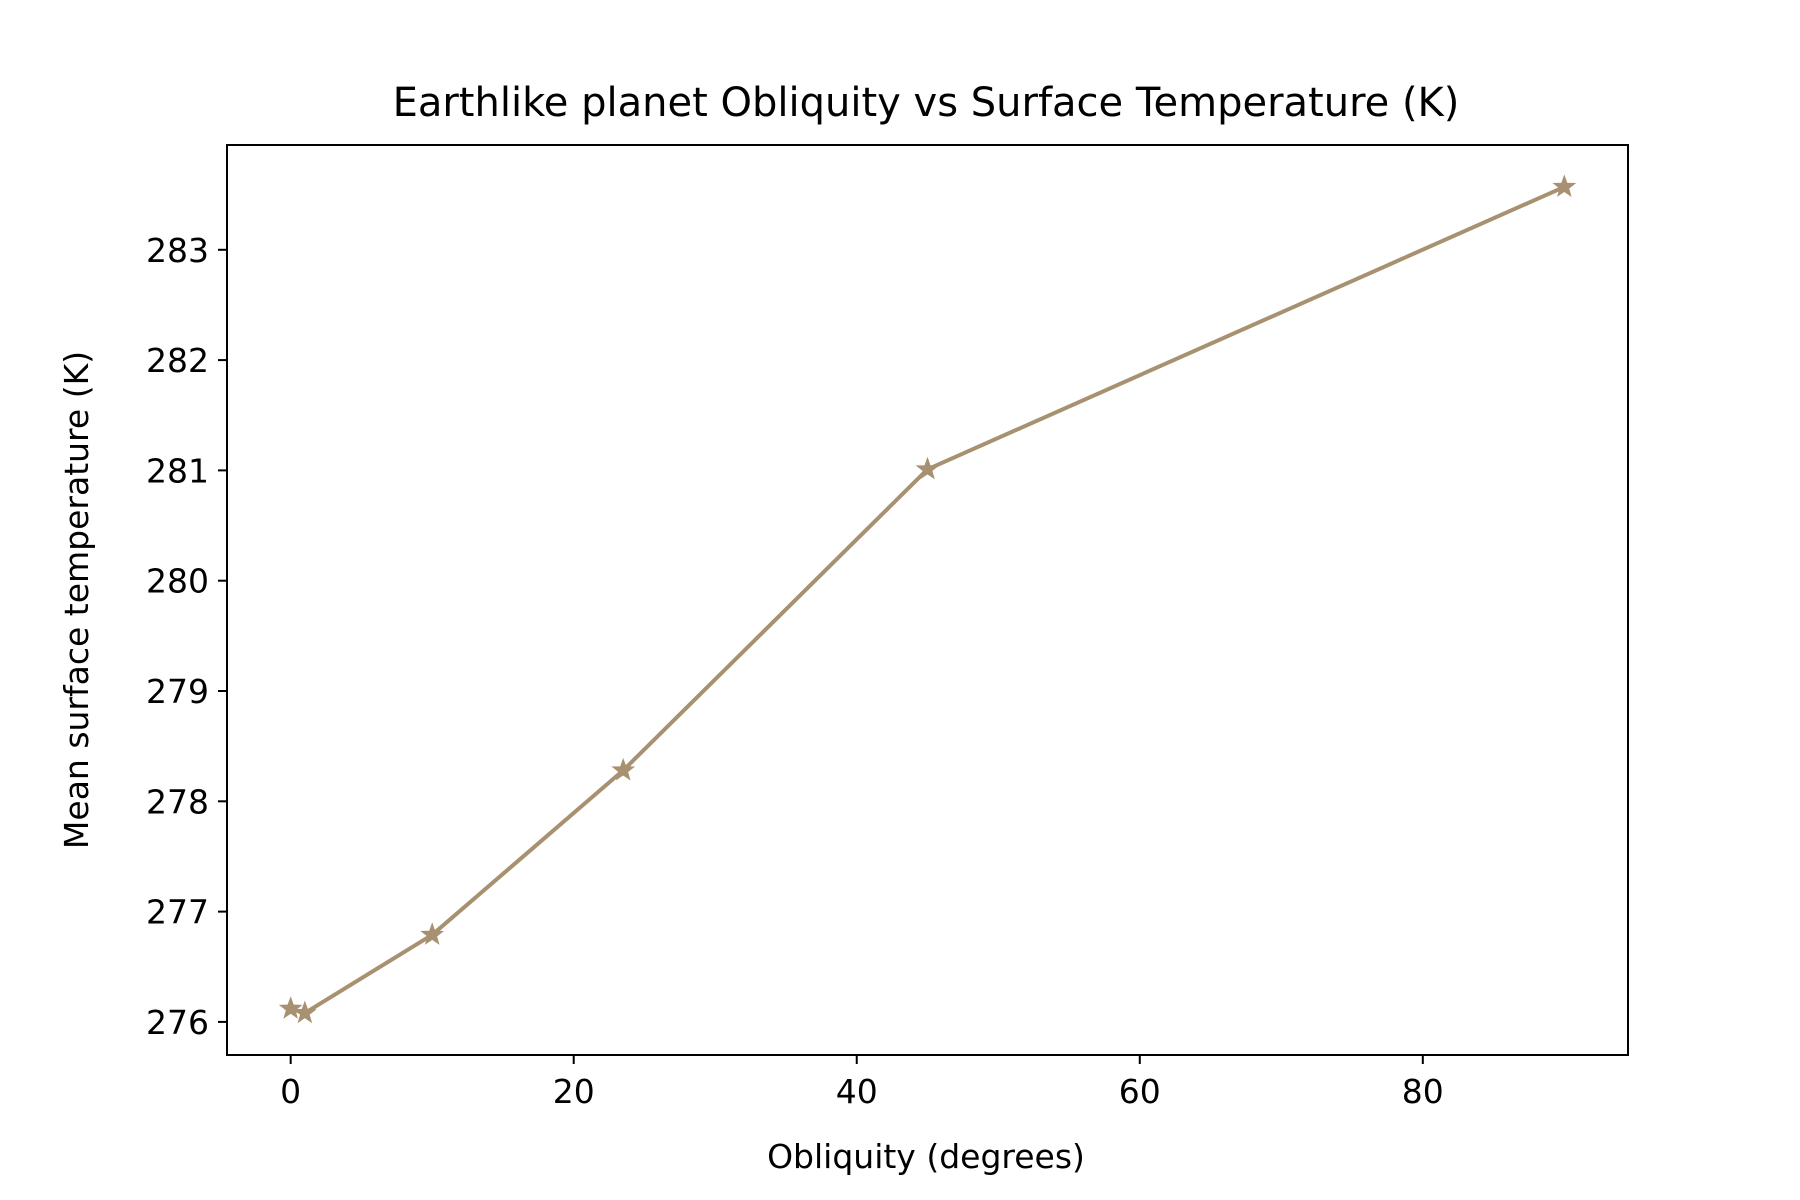 This screenshot has width=1800, height=1200. I want to click on y-tick-label: 278, so click(177, 801).